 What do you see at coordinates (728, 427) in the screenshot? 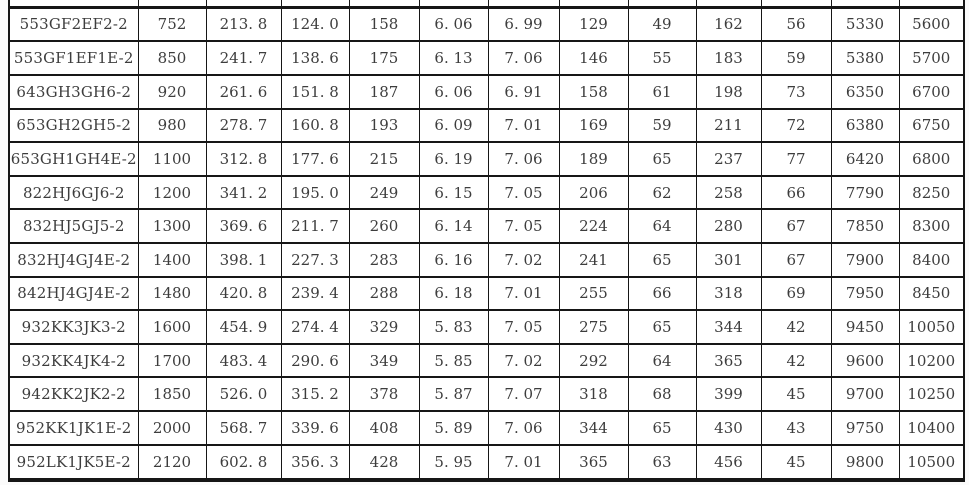
I see `value-cell: 430` at bounding box center [728, 427].